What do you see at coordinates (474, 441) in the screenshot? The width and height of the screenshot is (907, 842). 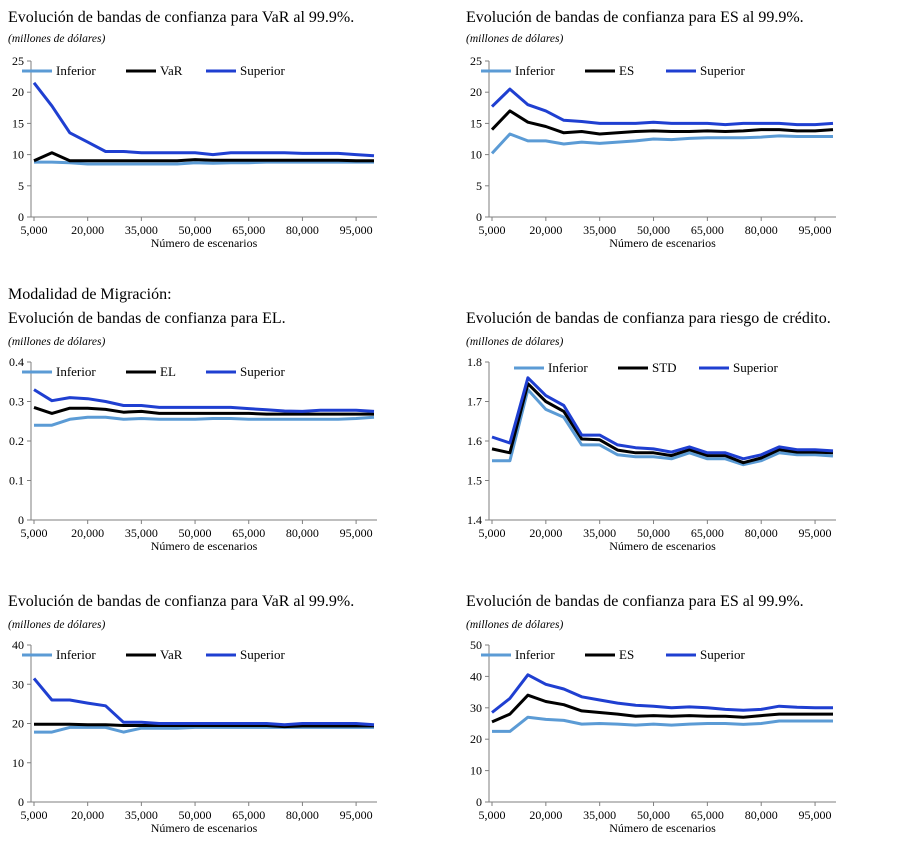 I see `y-tick-label: 1.6` at bounding box center [474, 441].